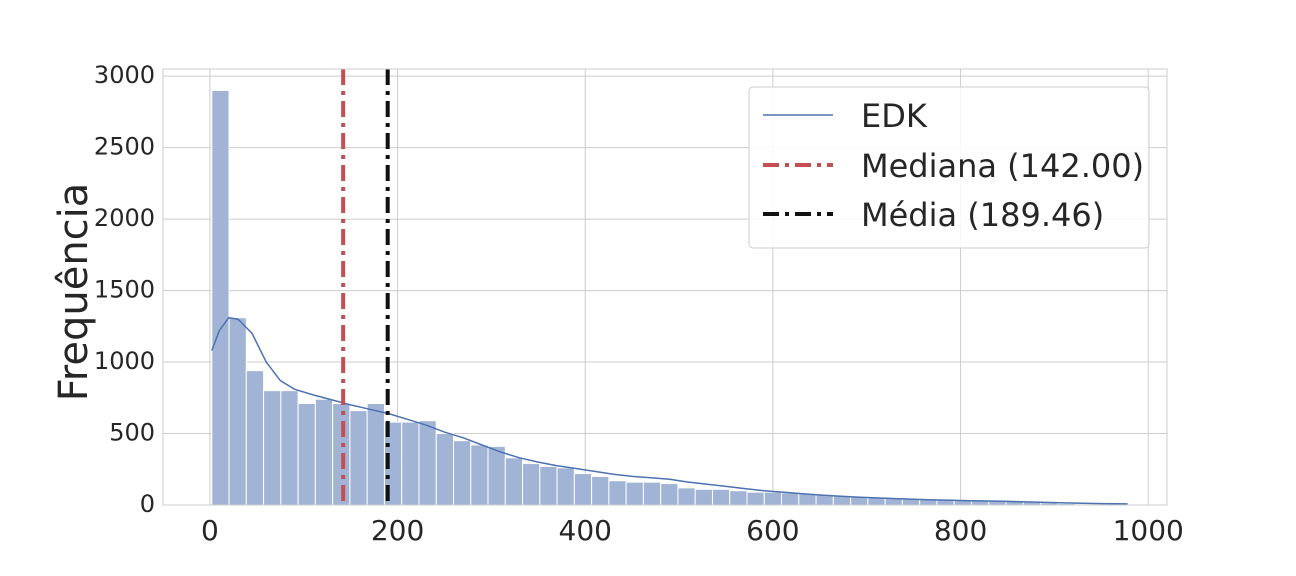 This screenshot has height=576, width=1296. What do you see at coordinates (147, 504) in the screenshot?
I see `y-tick-label-0: 0` at bounding box center [147, 504].